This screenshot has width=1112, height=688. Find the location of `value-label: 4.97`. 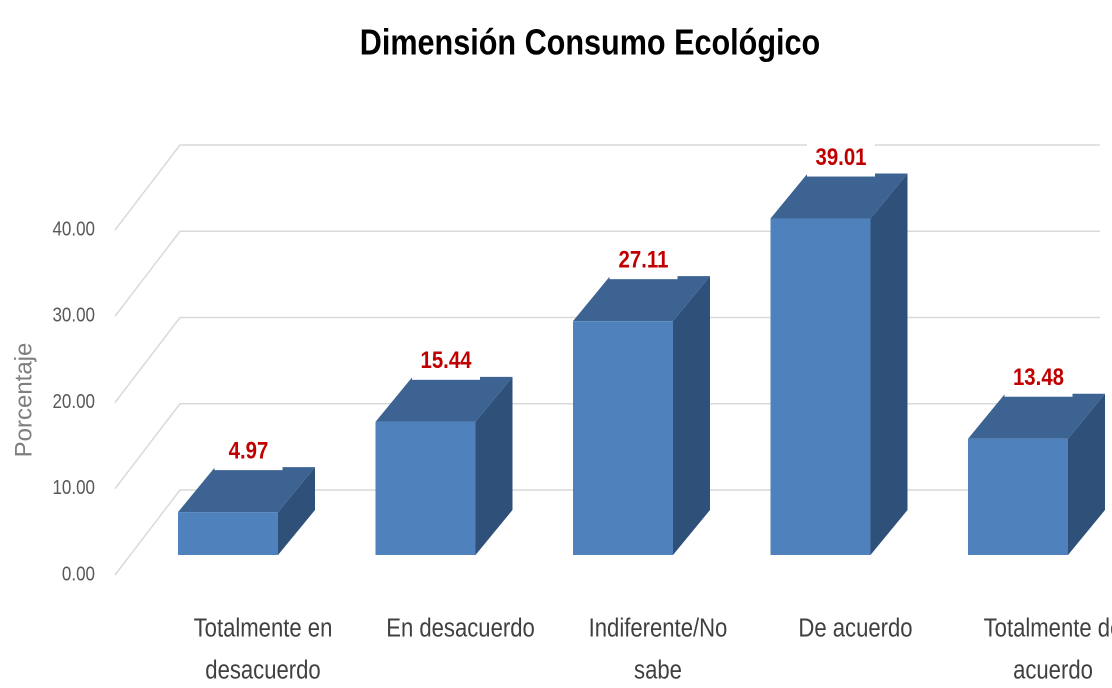

value-label: 4.97 is located at coordinates (249, 450).